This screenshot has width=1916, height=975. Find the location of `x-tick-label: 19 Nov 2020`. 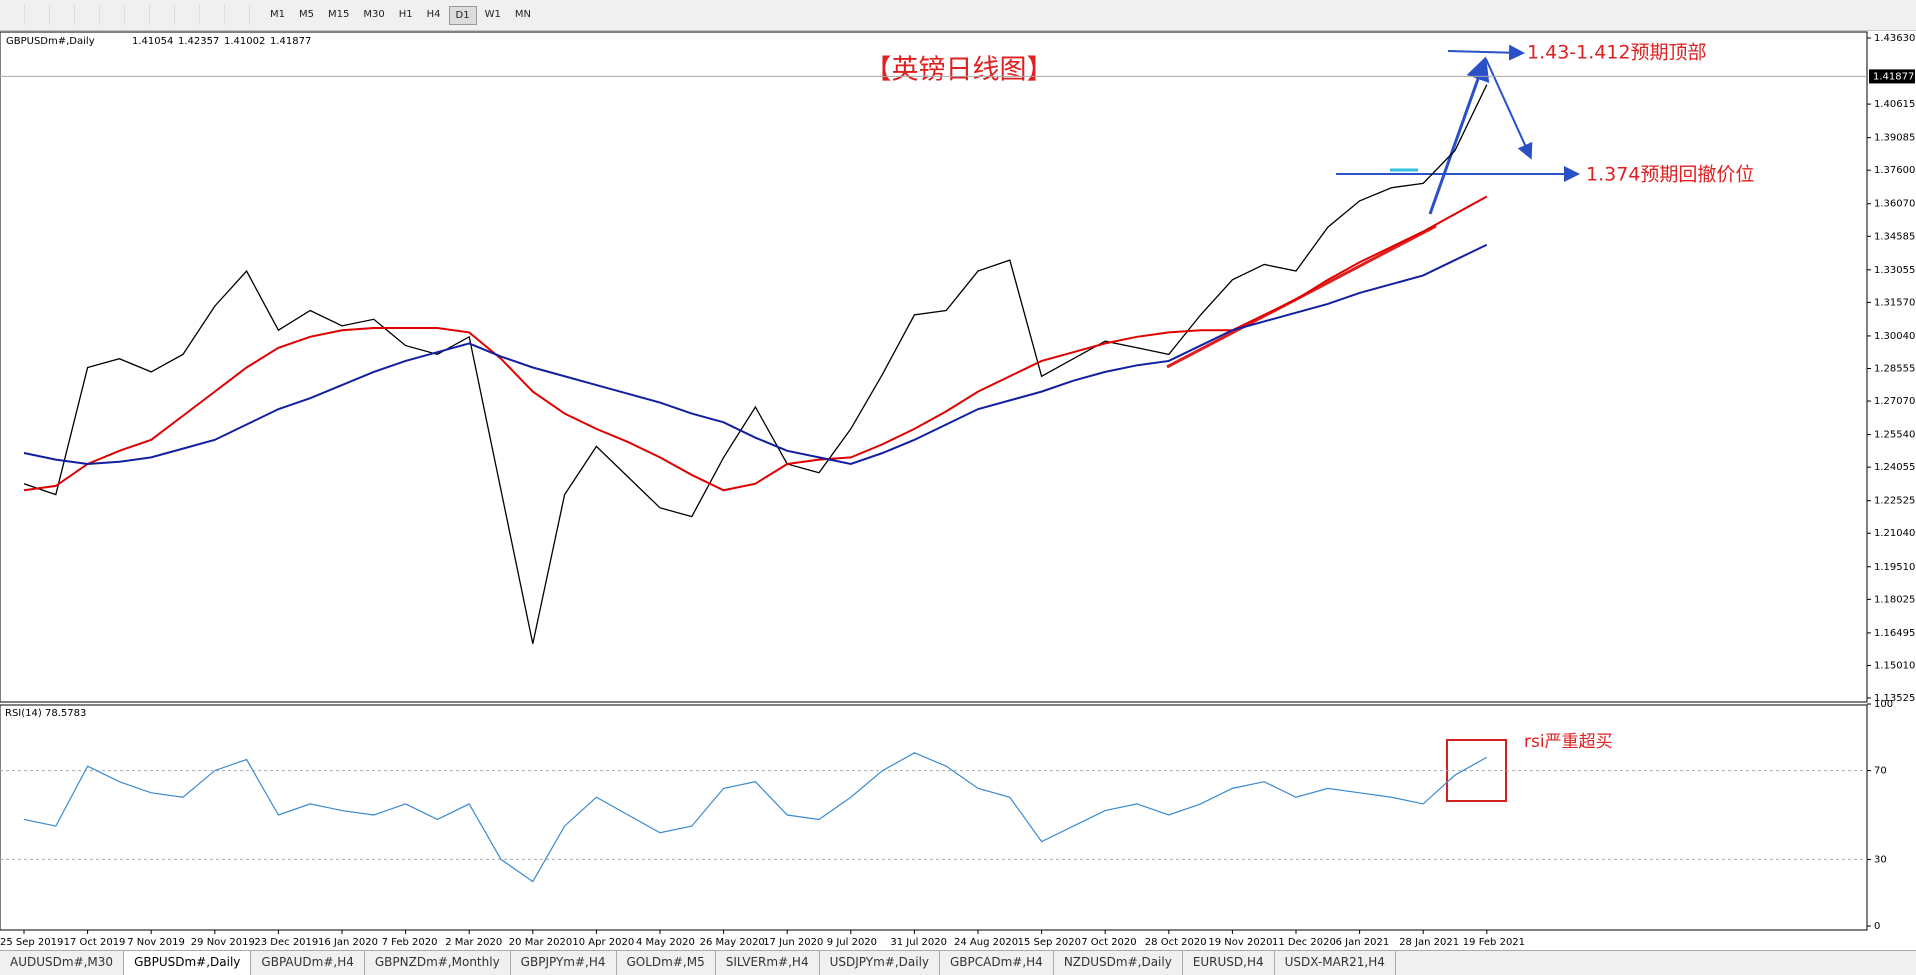

x-tick-label: 19 Nov 2020 is located at coordinates (1240, 942).